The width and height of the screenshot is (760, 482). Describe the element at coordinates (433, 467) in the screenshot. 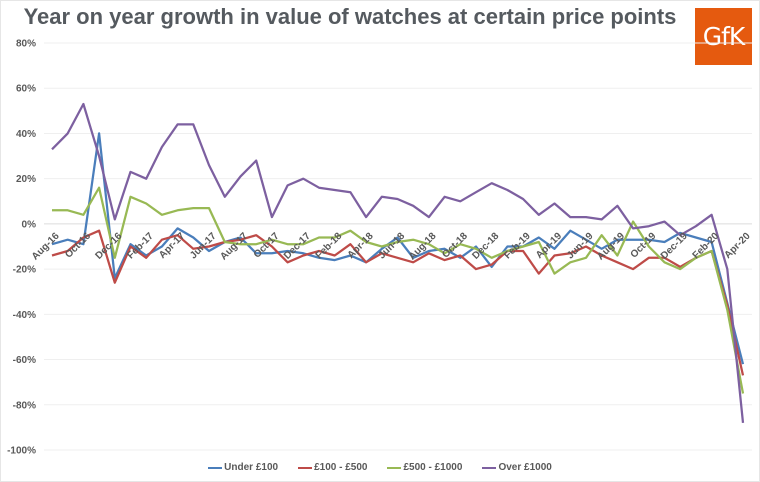

I see `legend-label: £500 - £1000` at that location.